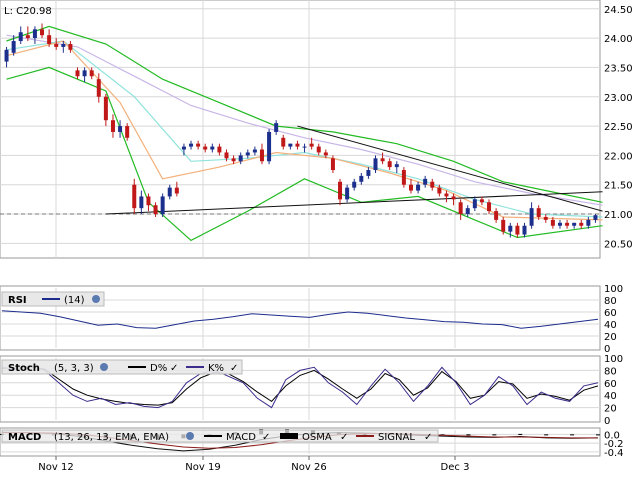 The height and width of the screenshot is (480, 640). I want to click on macd-tick-label: -0.2, so click(614, 444).